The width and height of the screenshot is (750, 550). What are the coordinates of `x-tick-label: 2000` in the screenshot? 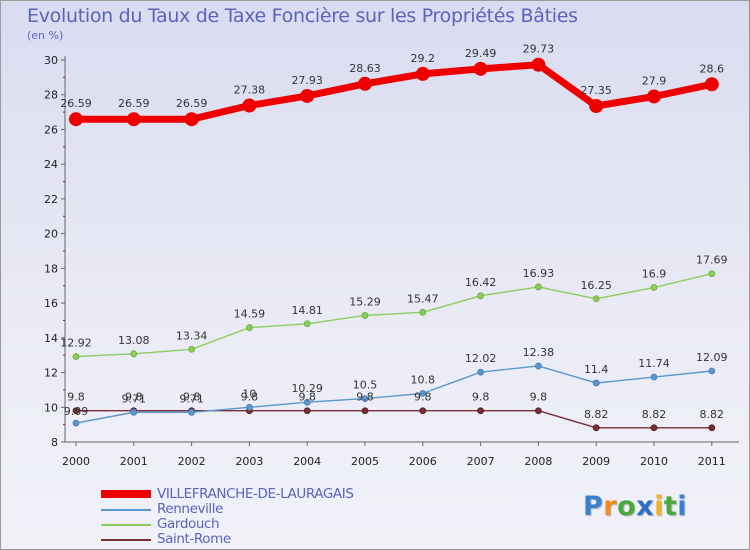 It's located at (76, 461).